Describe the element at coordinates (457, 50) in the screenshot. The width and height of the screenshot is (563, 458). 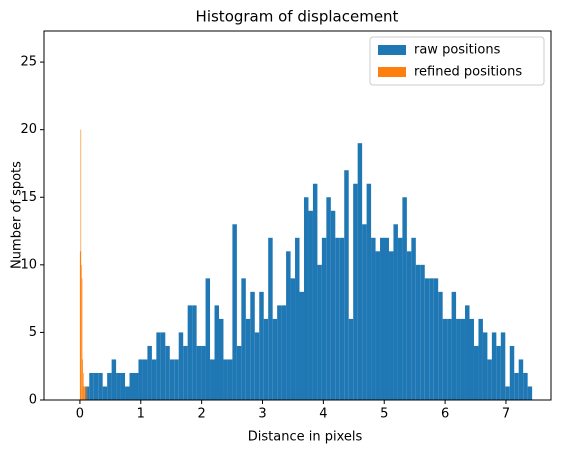
I see `legend-label: raw positions` at that location.